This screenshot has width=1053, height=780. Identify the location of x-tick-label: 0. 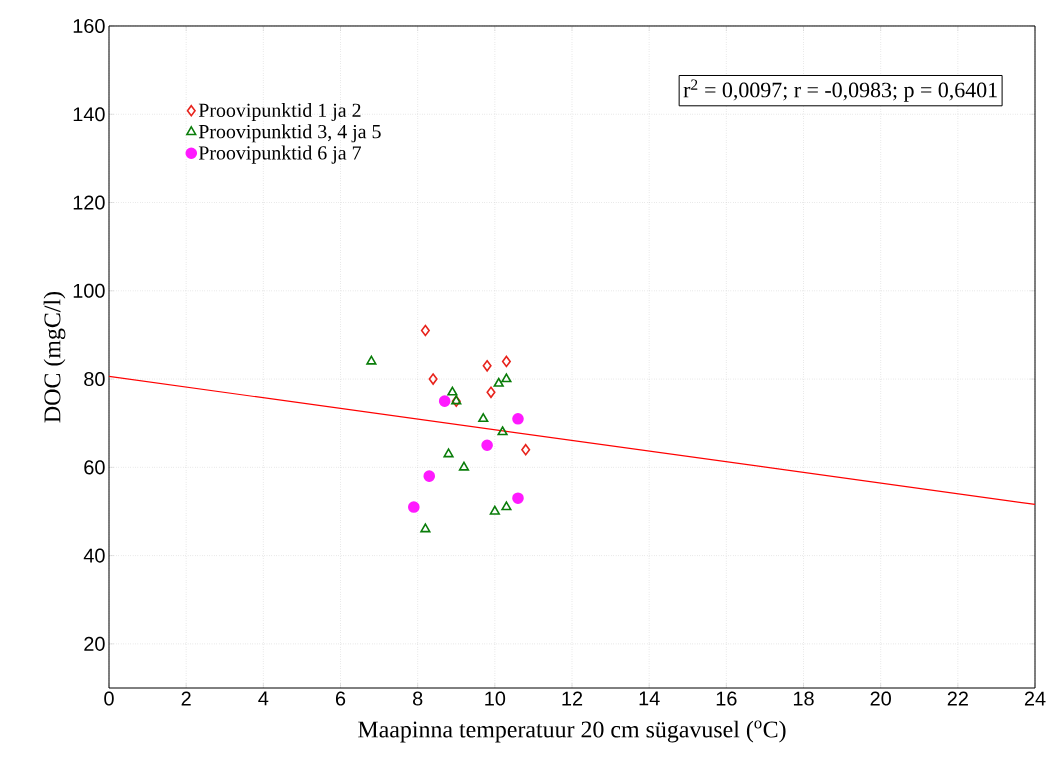
(109, 698).